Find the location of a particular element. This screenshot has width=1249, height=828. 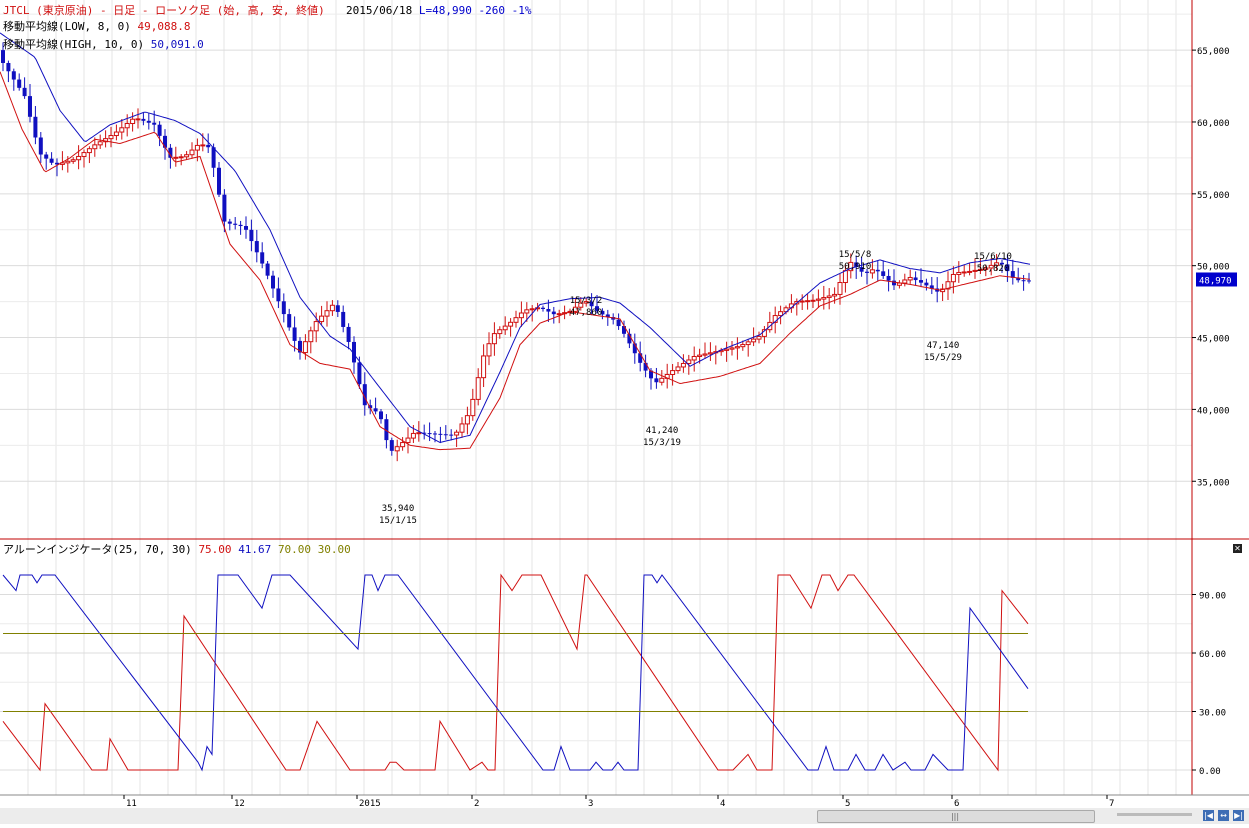

annotation-date: 15/3/19 is located at coordinates (662, 443).